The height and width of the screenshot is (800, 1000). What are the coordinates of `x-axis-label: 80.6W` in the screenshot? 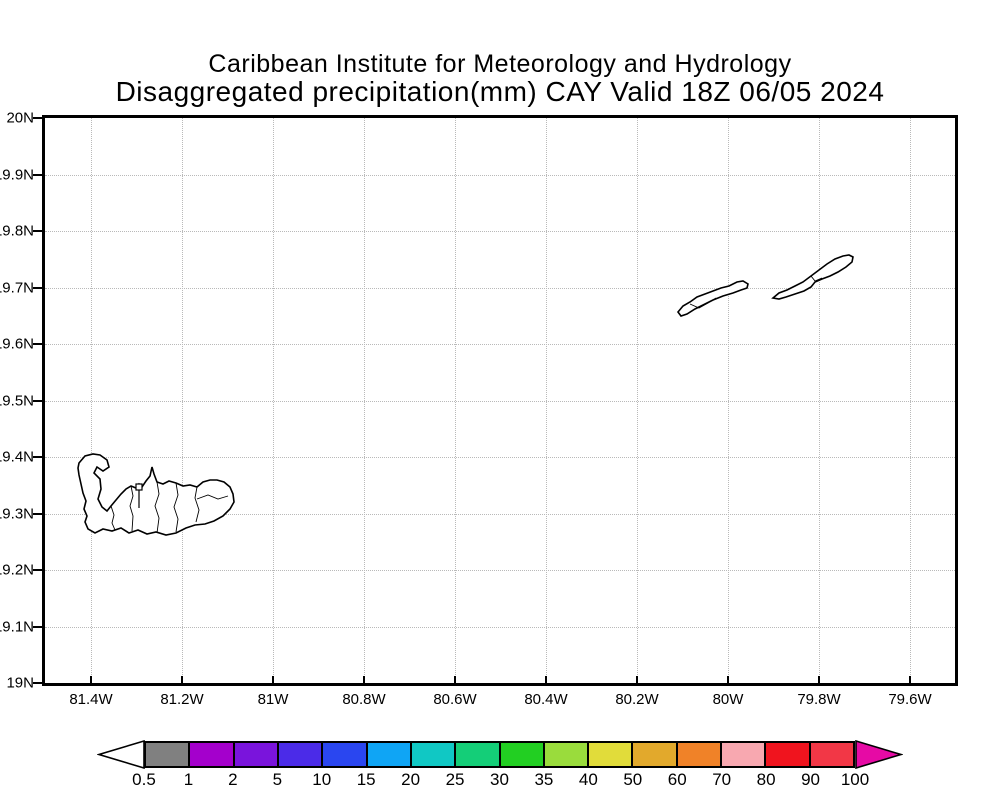 It's located at (455, 699).